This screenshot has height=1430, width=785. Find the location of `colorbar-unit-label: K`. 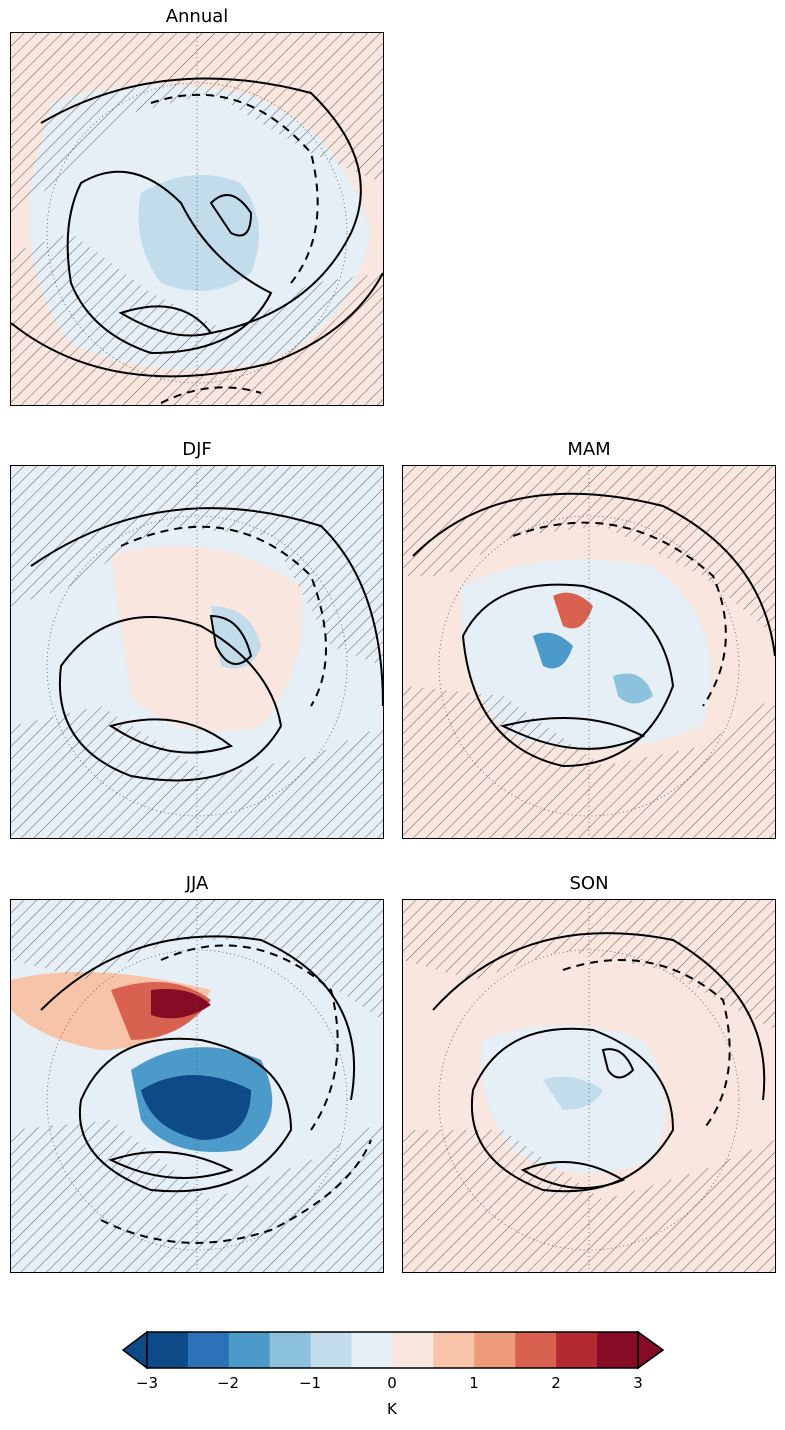

colorbar-unit-label: K is located at coordinates (392, 1409).